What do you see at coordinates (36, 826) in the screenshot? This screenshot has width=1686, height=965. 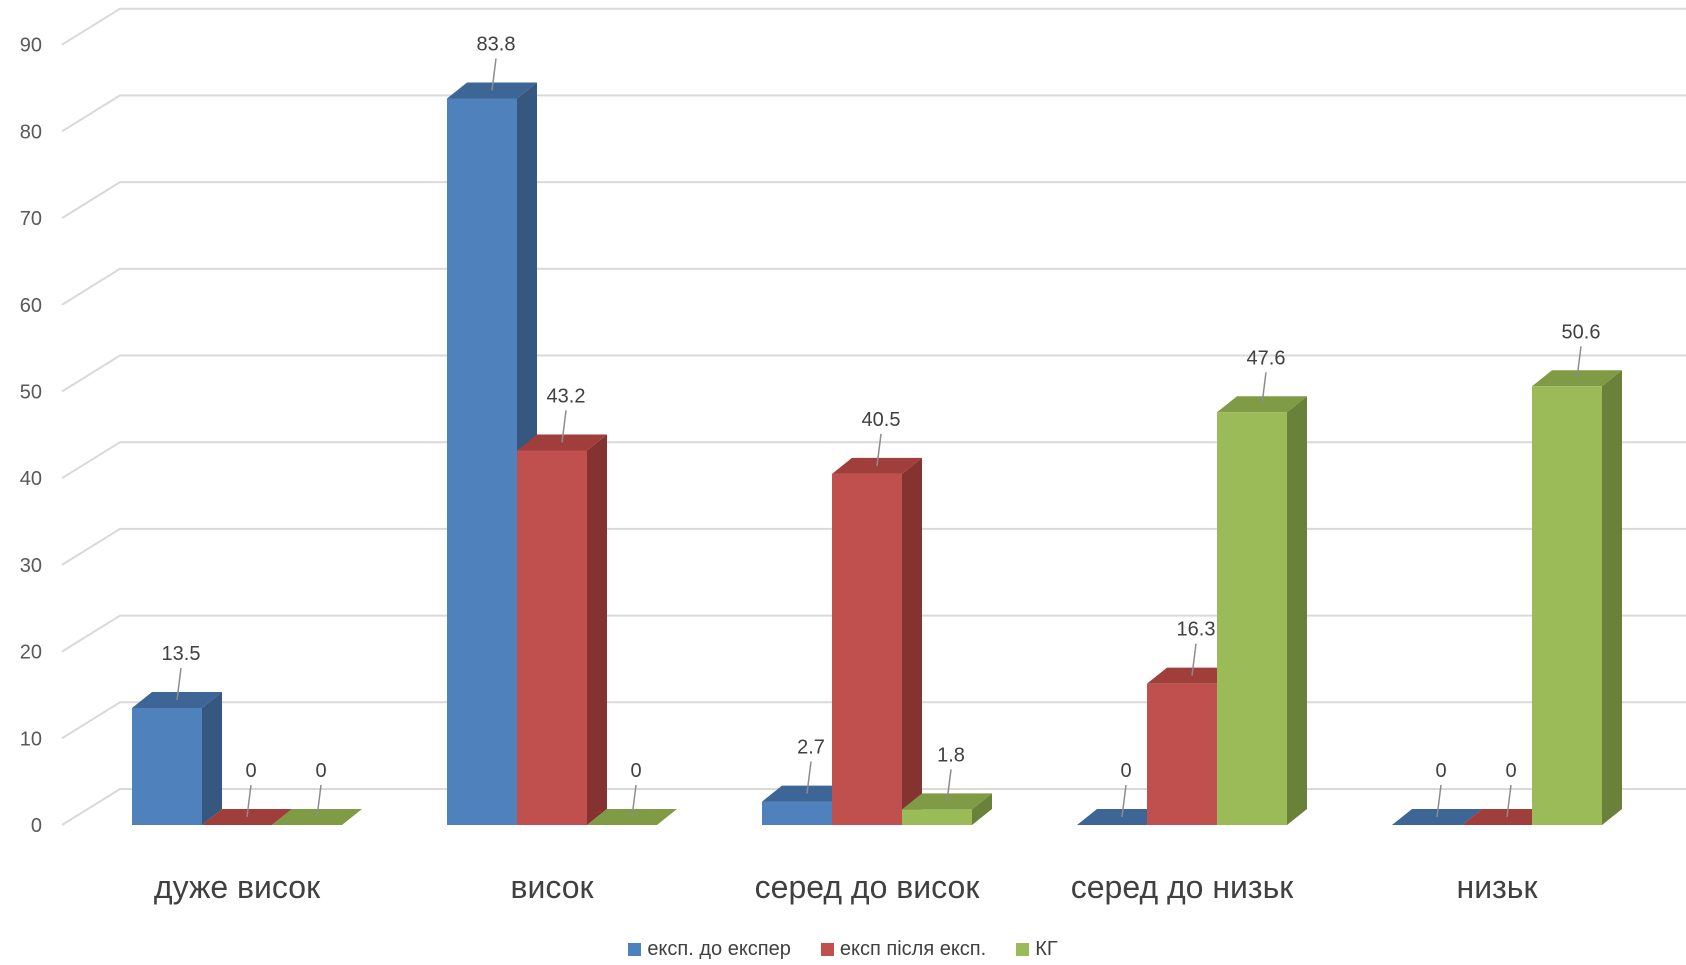 I see `y-tick-label: 0` at bounding box center [36, 826].